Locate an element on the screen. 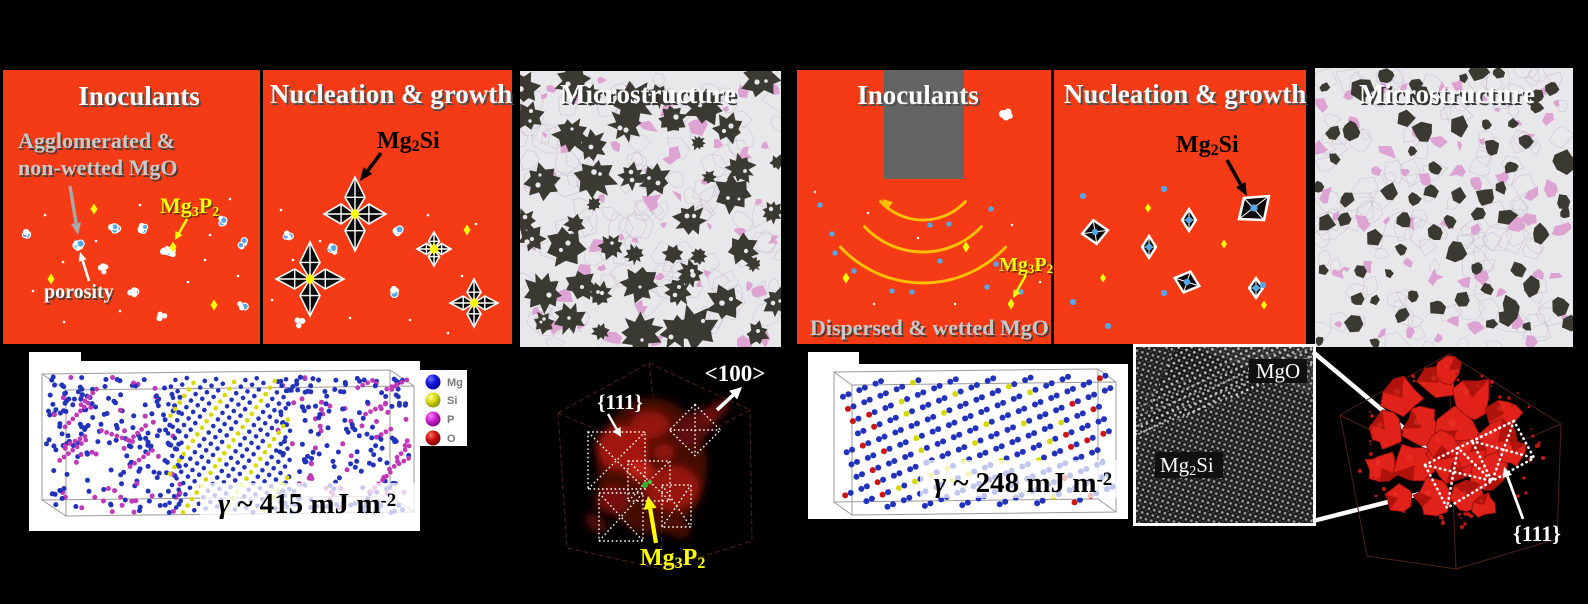  svg-text: γ ~ 415 mJ m-2 is located at coordinates (307, 504).